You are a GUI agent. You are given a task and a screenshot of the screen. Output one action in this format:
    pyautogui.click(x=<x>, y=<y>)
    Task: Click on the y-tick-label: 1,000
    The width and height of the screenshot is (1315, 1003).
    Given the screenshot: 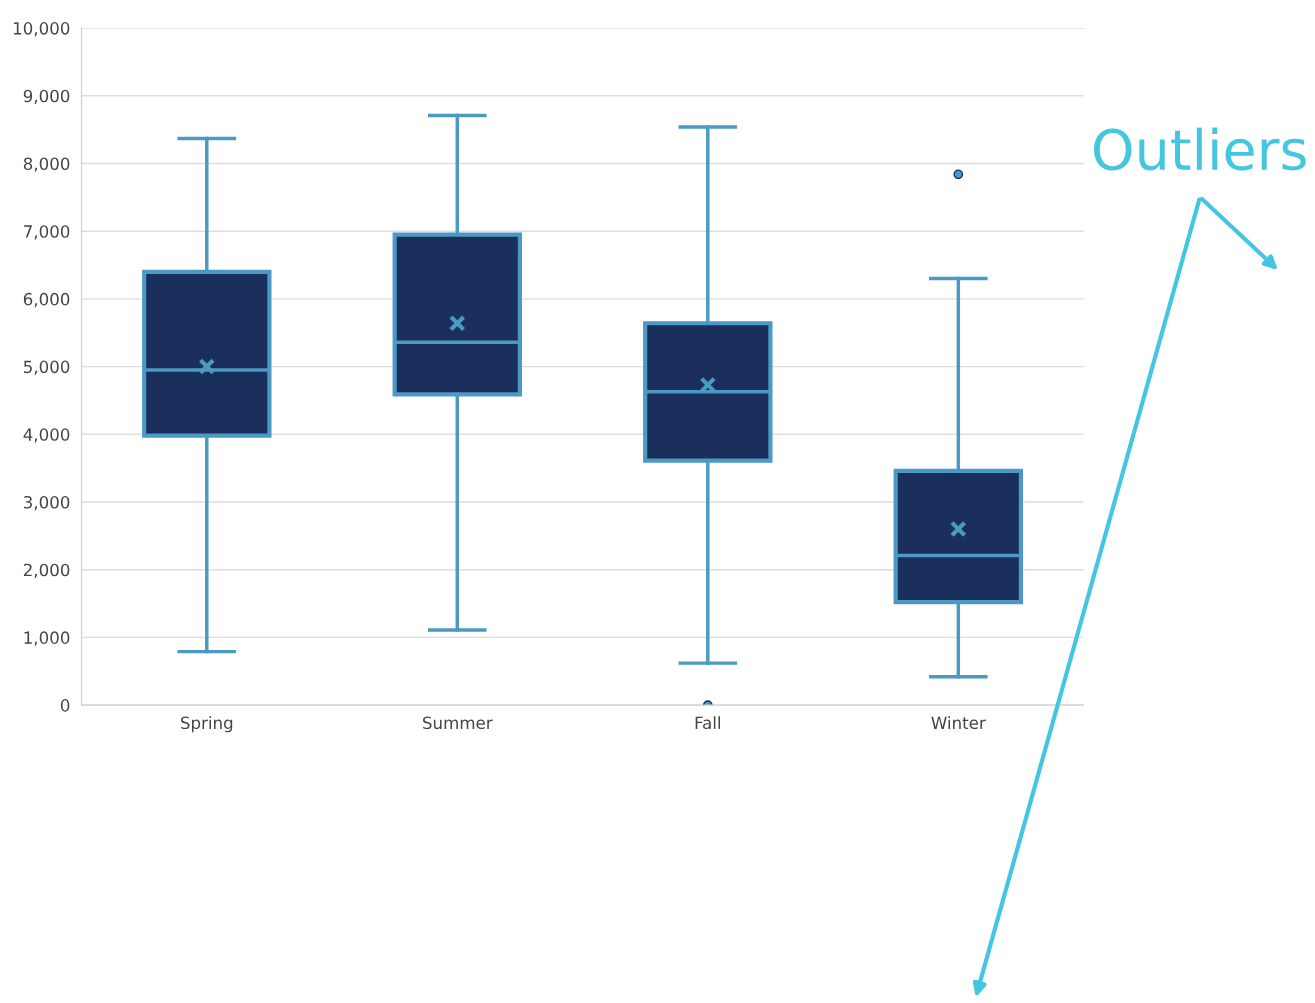 What is the action you would take?
    pyautogui.click(x=47, y=638)
    